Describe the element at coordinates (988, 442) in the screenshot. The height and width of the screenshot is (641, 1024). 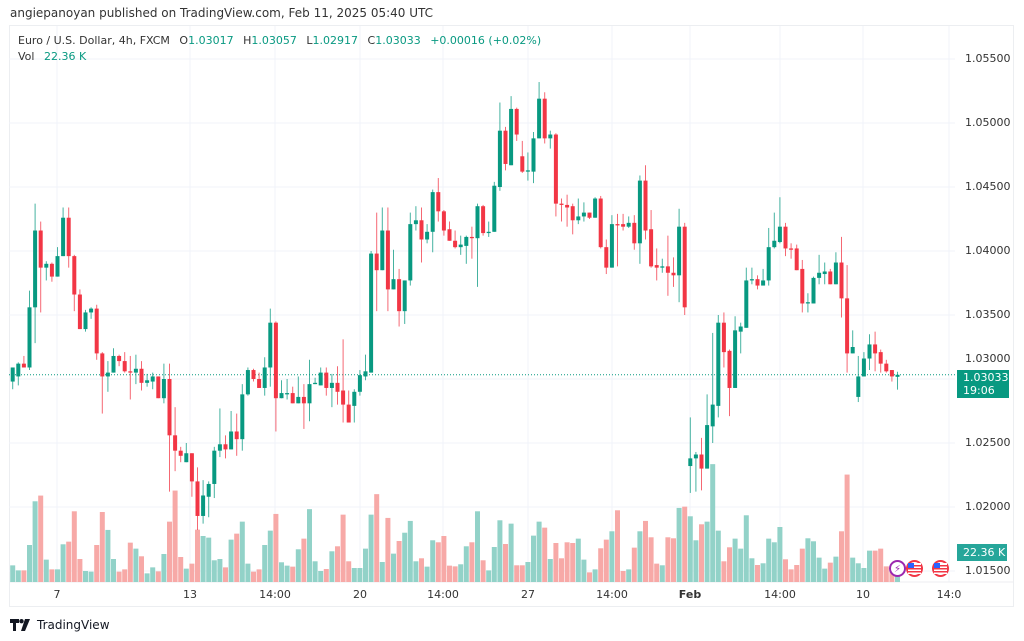
I see `price-tick-label: 1.02500` at that location.